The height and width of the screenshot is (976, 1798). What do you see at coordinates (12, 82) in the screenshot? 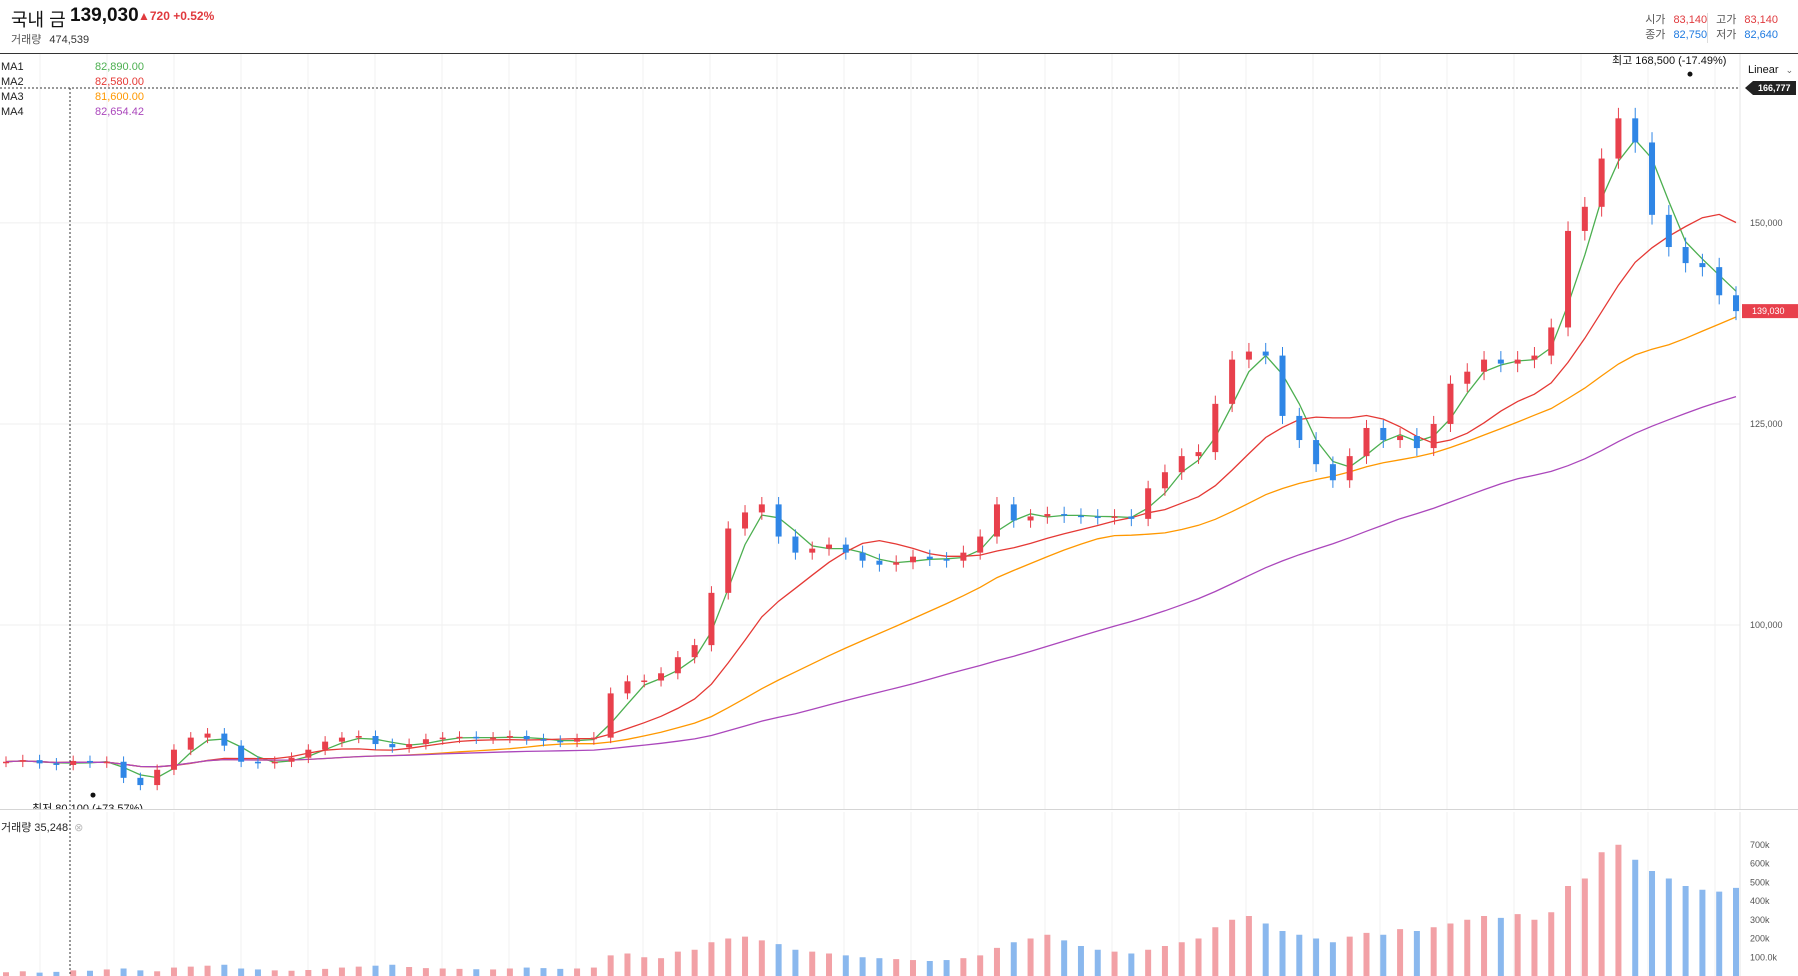
I see `ma-name: MA2` at bounding box center [12, 82].